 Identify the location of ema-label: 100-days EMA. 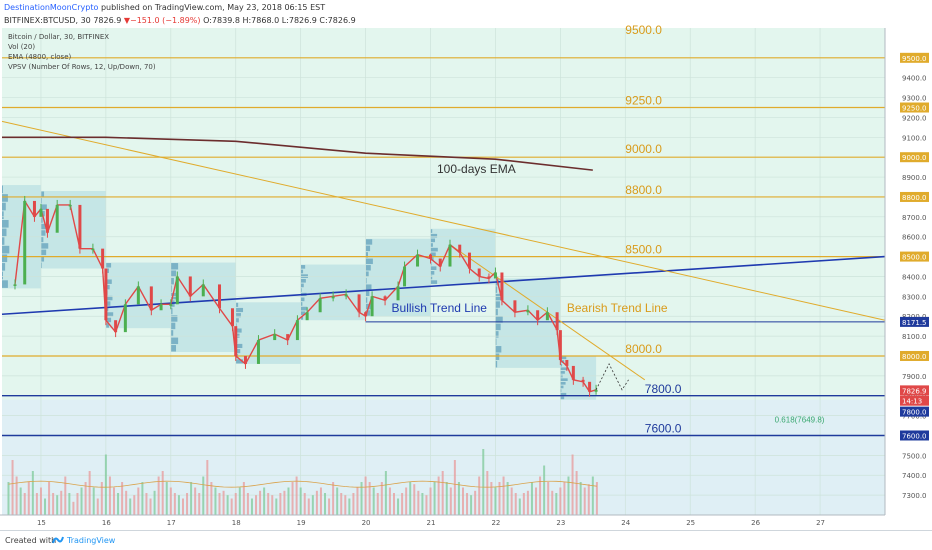
(476, 169).